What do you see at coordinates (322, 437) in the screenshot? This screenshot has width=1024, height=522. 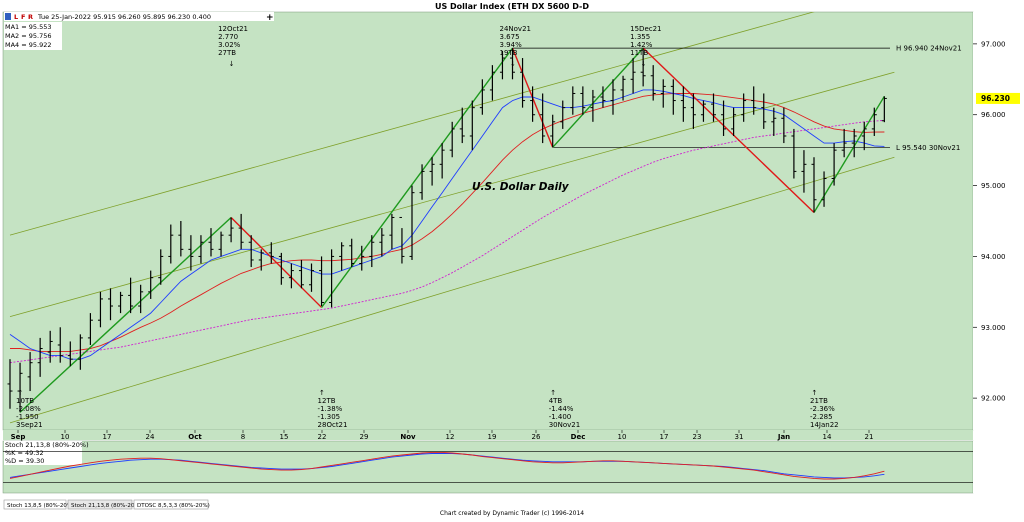 I see `date-tick-label: 22` at bounding box center [322, 437].